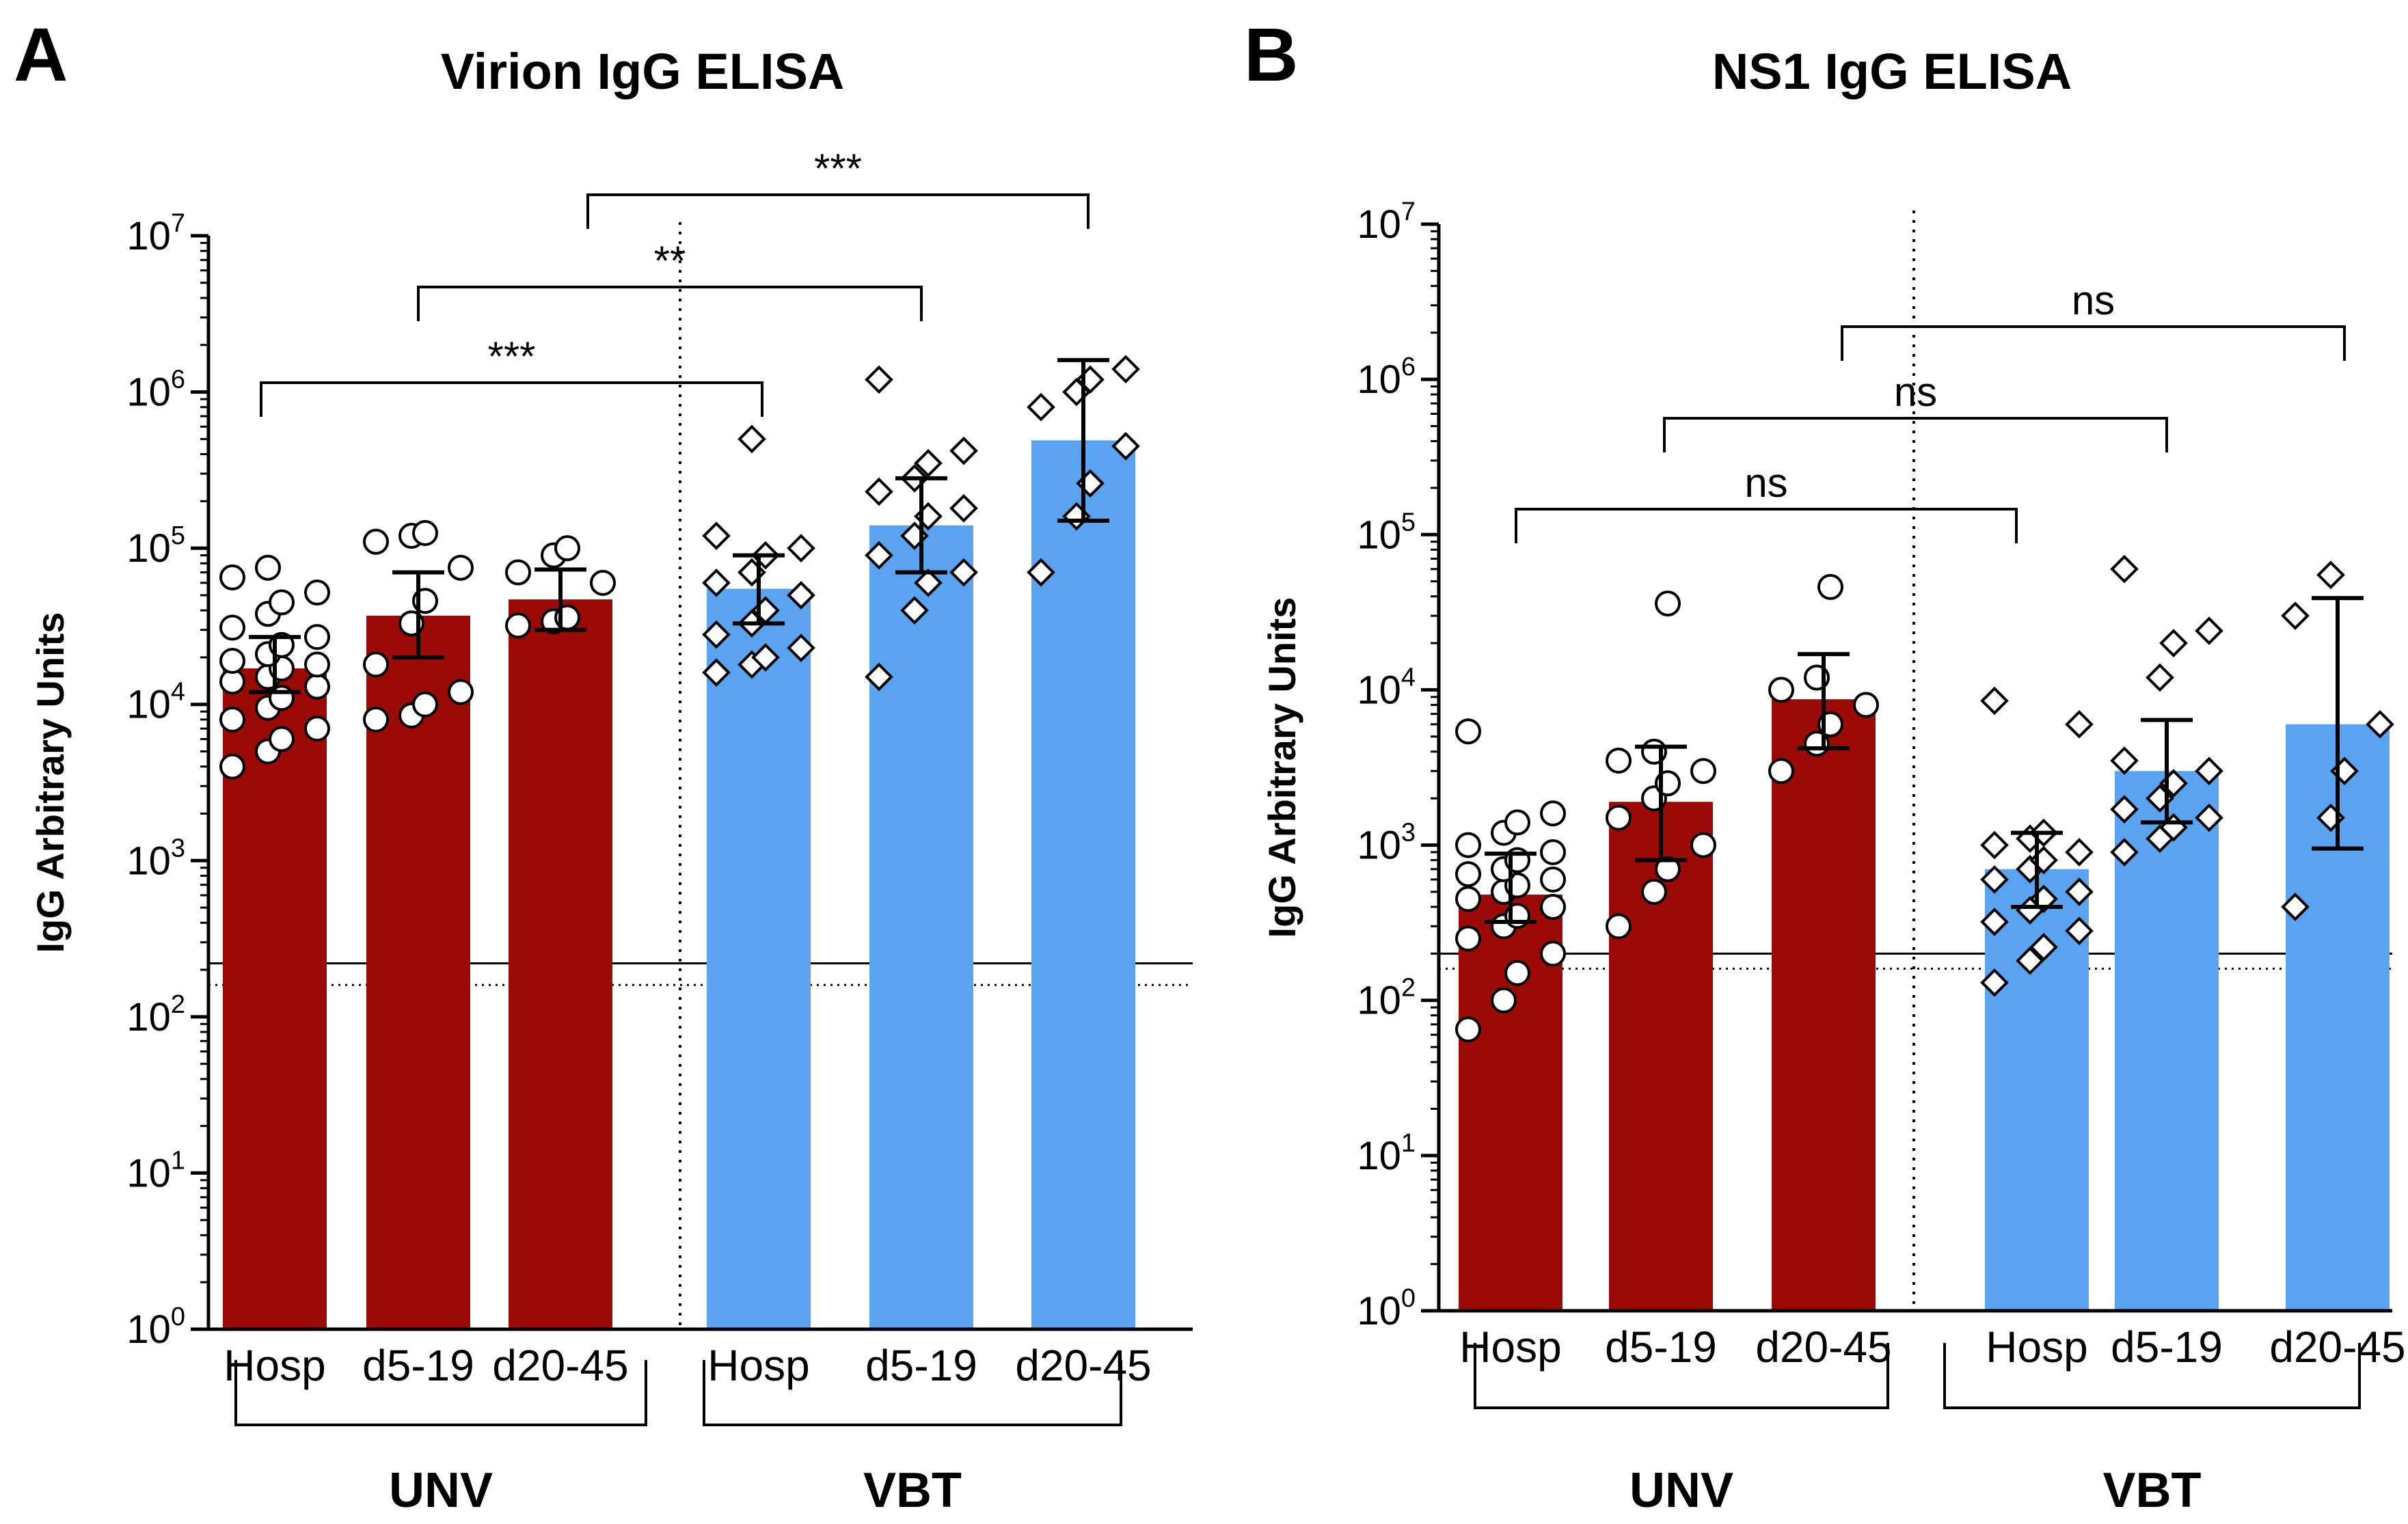 This screenshot has width=2408, height=1524. I want to click on x-tick-label: d20-45, so click(2337, 1347).